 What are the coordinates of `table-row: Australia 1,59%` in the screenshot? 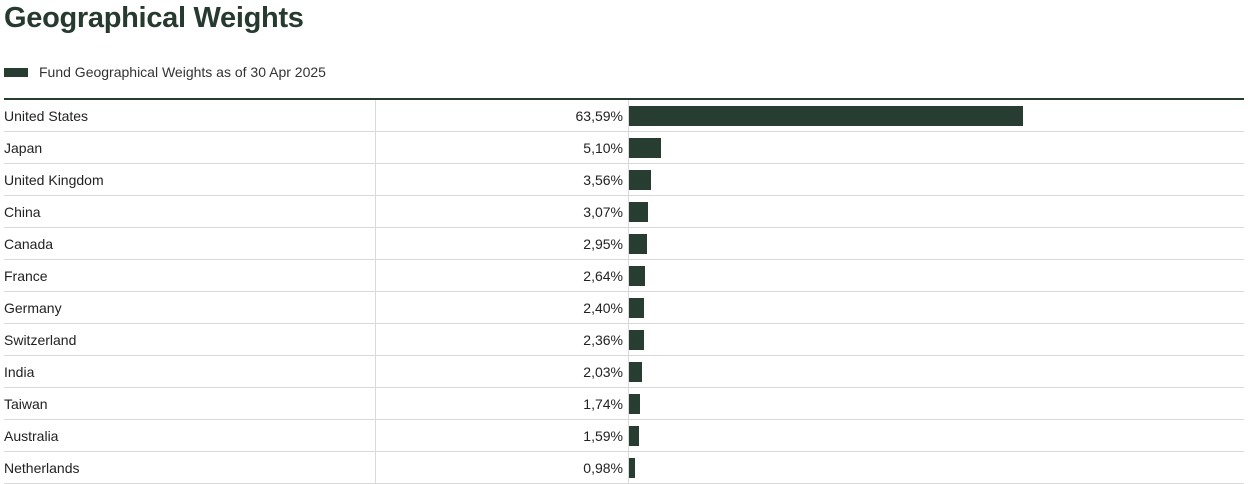 It's located at (624, 435).